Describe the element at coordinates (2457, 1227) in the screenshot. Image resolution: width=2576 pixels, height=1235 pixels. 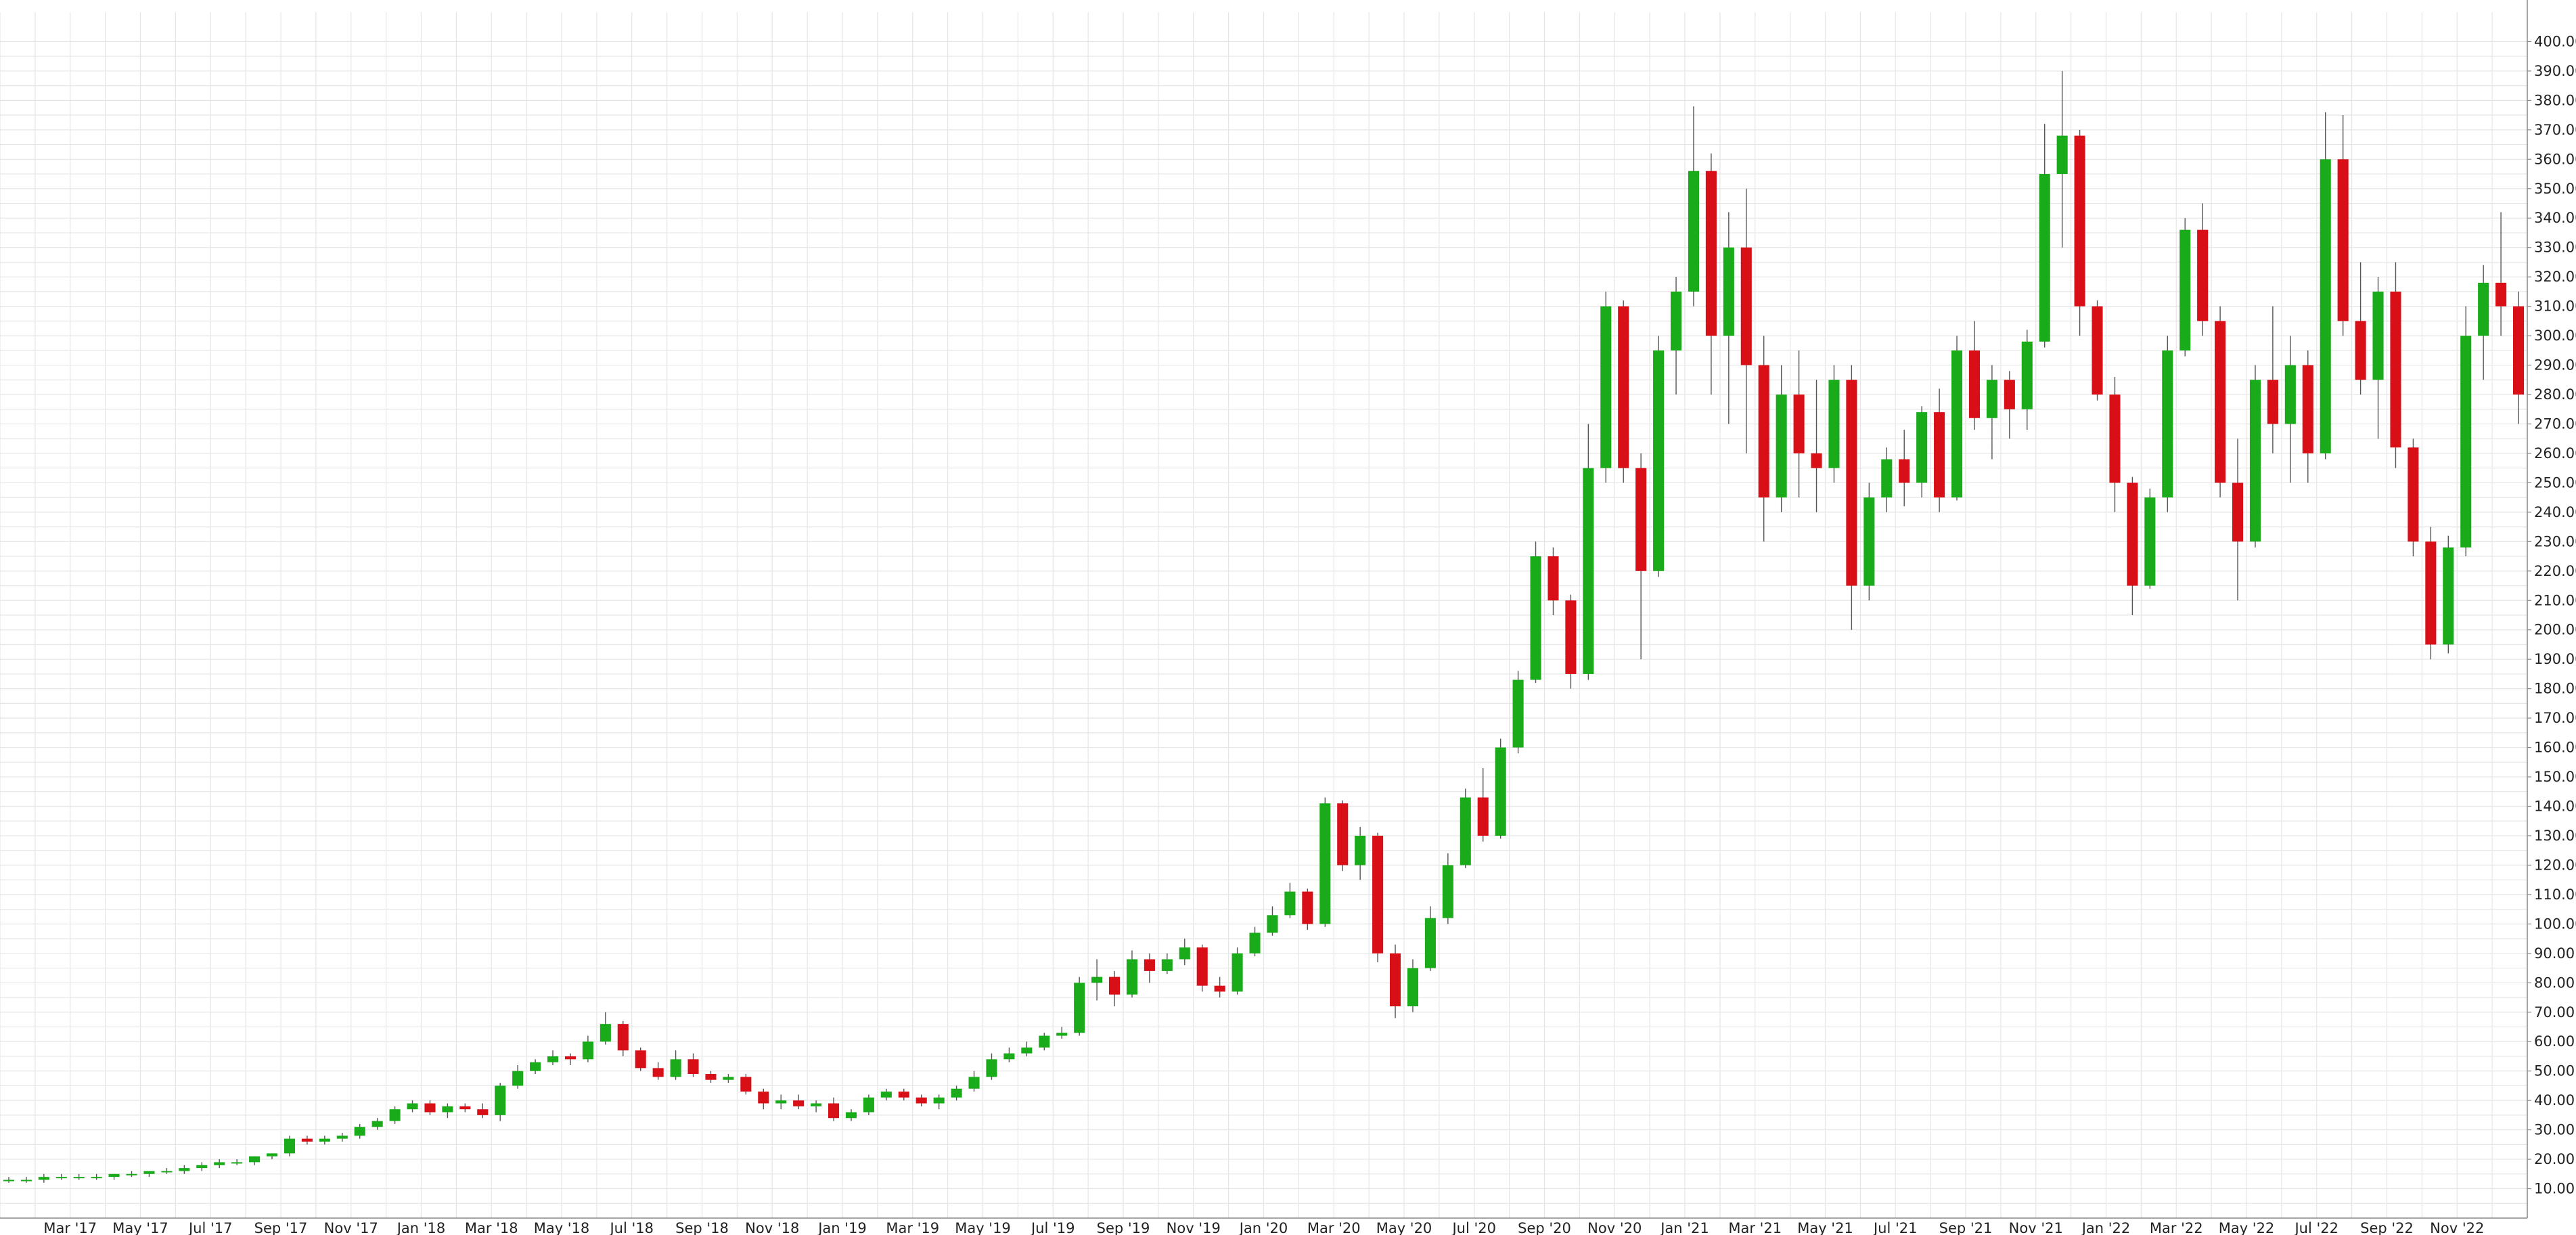
I see `x-tick-label: Nov '22` at that location.